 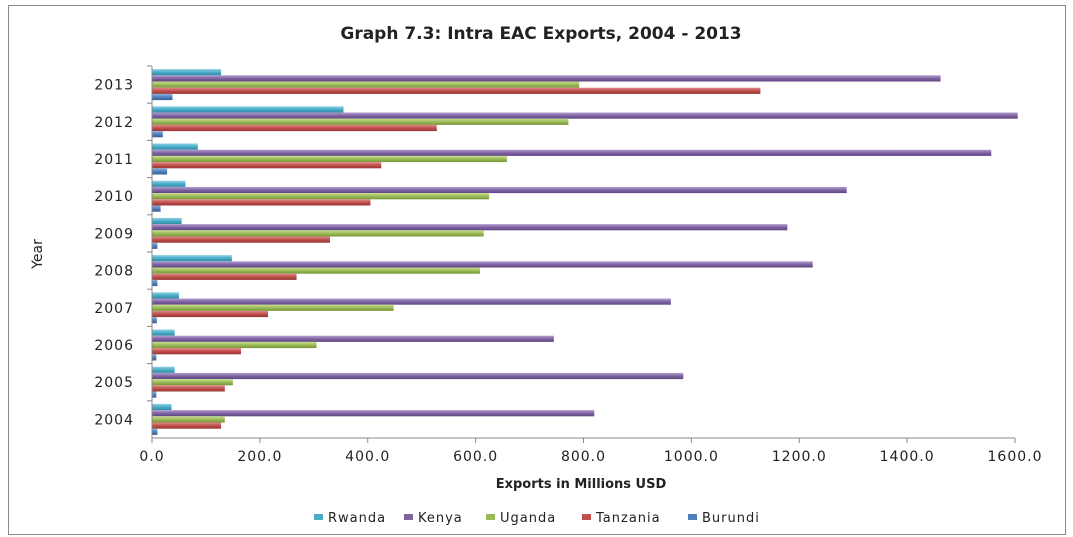 I want to click on bar-tanzania-2009, so click(x=241, y=239).